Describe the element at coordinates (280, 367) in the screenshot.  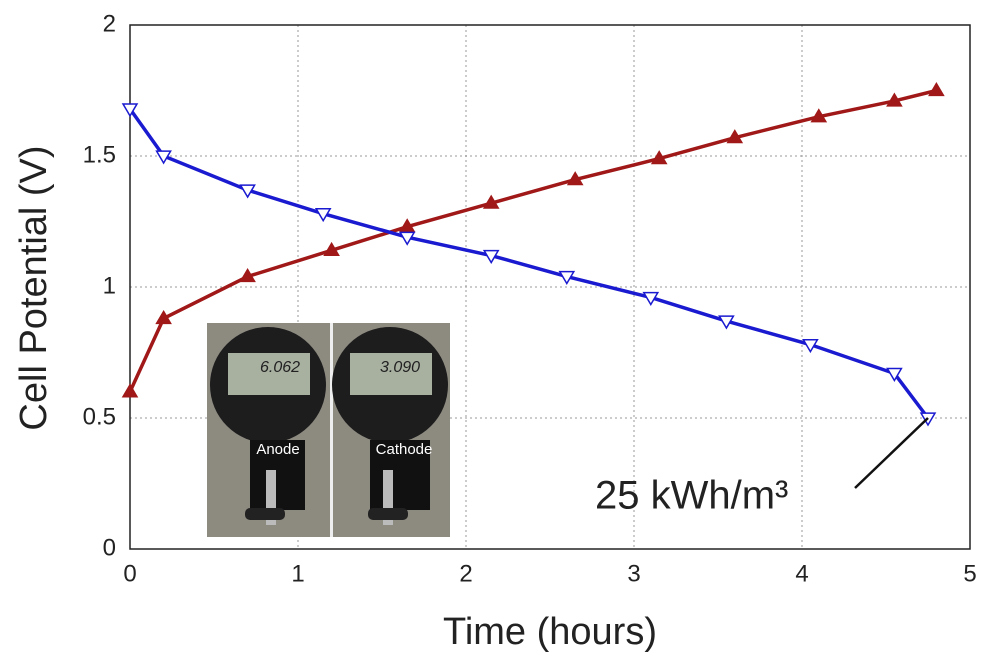
I see `reading: 6.062` at that location.